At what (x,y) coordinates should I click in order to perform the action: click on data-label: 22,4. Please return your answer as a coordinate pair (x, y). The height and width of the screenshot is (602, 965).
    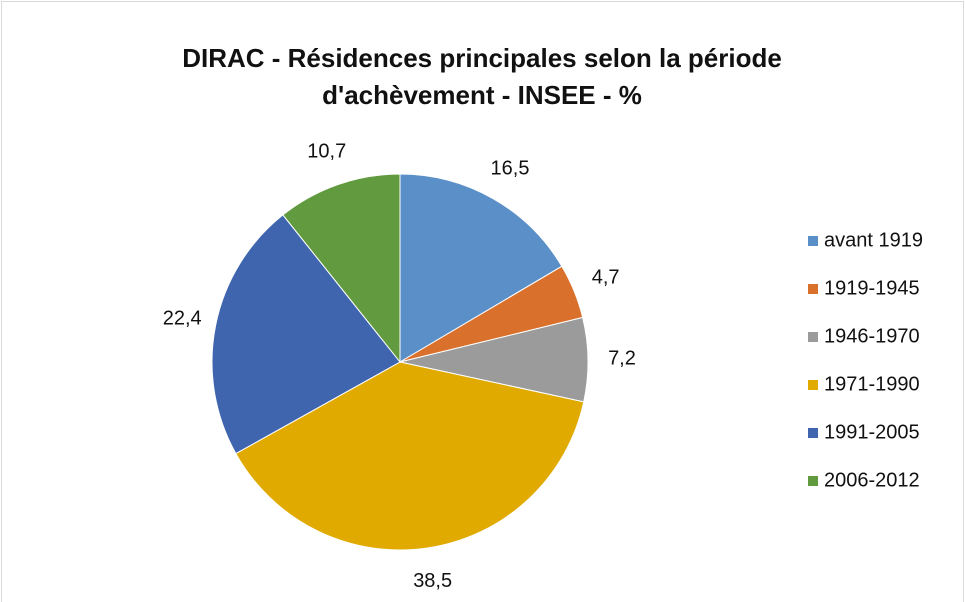
    Looking at the image, I should click on (182, 318).